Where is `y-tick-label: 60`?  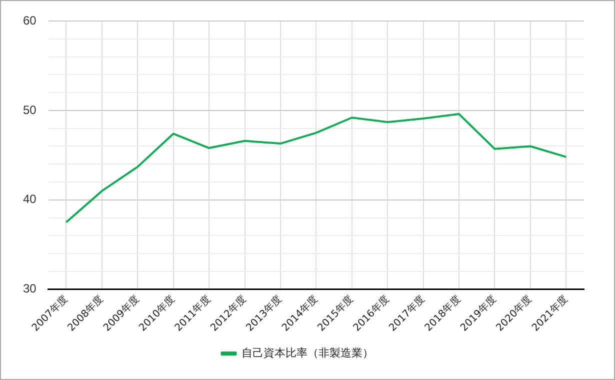
y-tick-label: 60 is located at coordinates (29, 20).